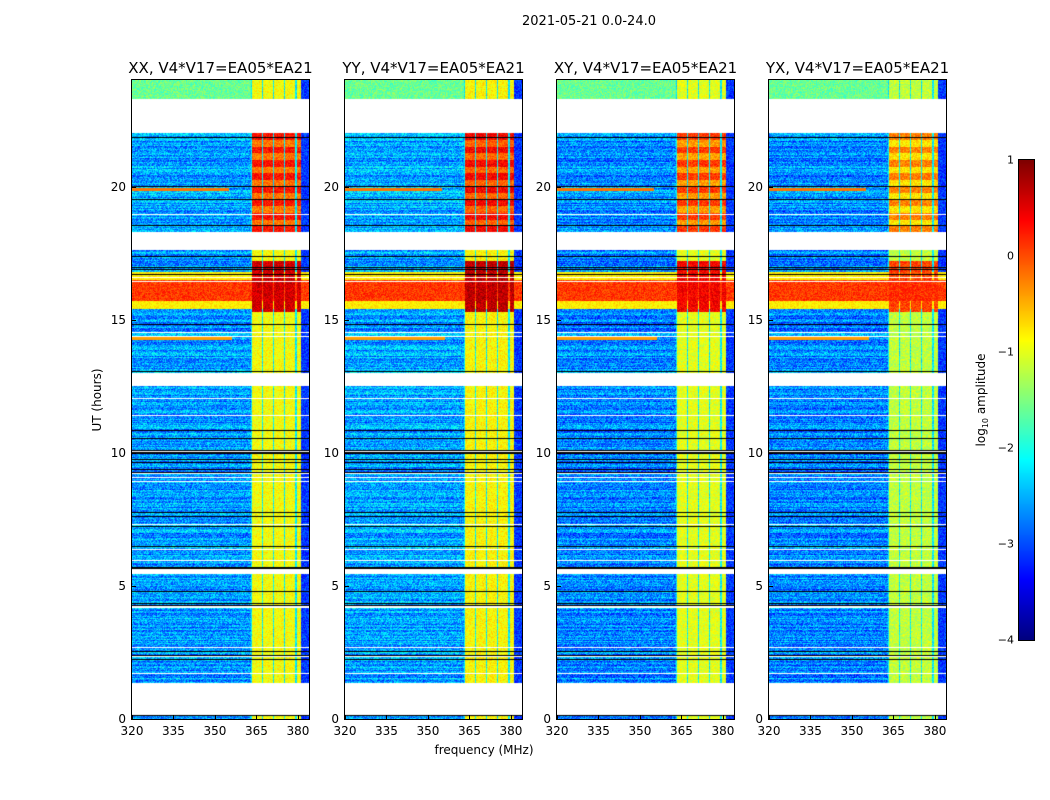 The image size is (1050, 800). Describe the element at coordinates (980, 437) in the screenshot. I see `colorbar-label-main: log` at that location.